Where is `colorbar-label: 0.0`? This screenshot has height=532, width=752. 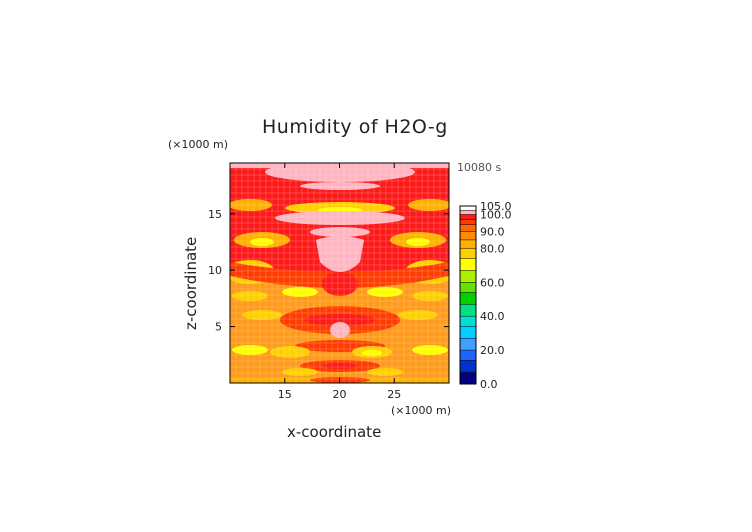 colorbar-label: 0.0 is located at coordinates (489, 384).